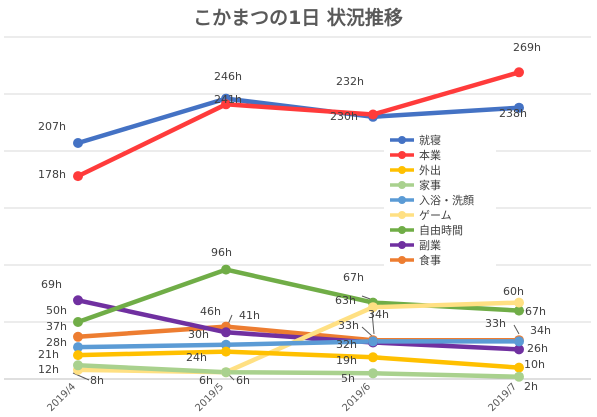 This screenshot has width=597, height=417. Describe the element at coordinates (196, 357) in the screenshot. I see `data-label: 24h` at that location.